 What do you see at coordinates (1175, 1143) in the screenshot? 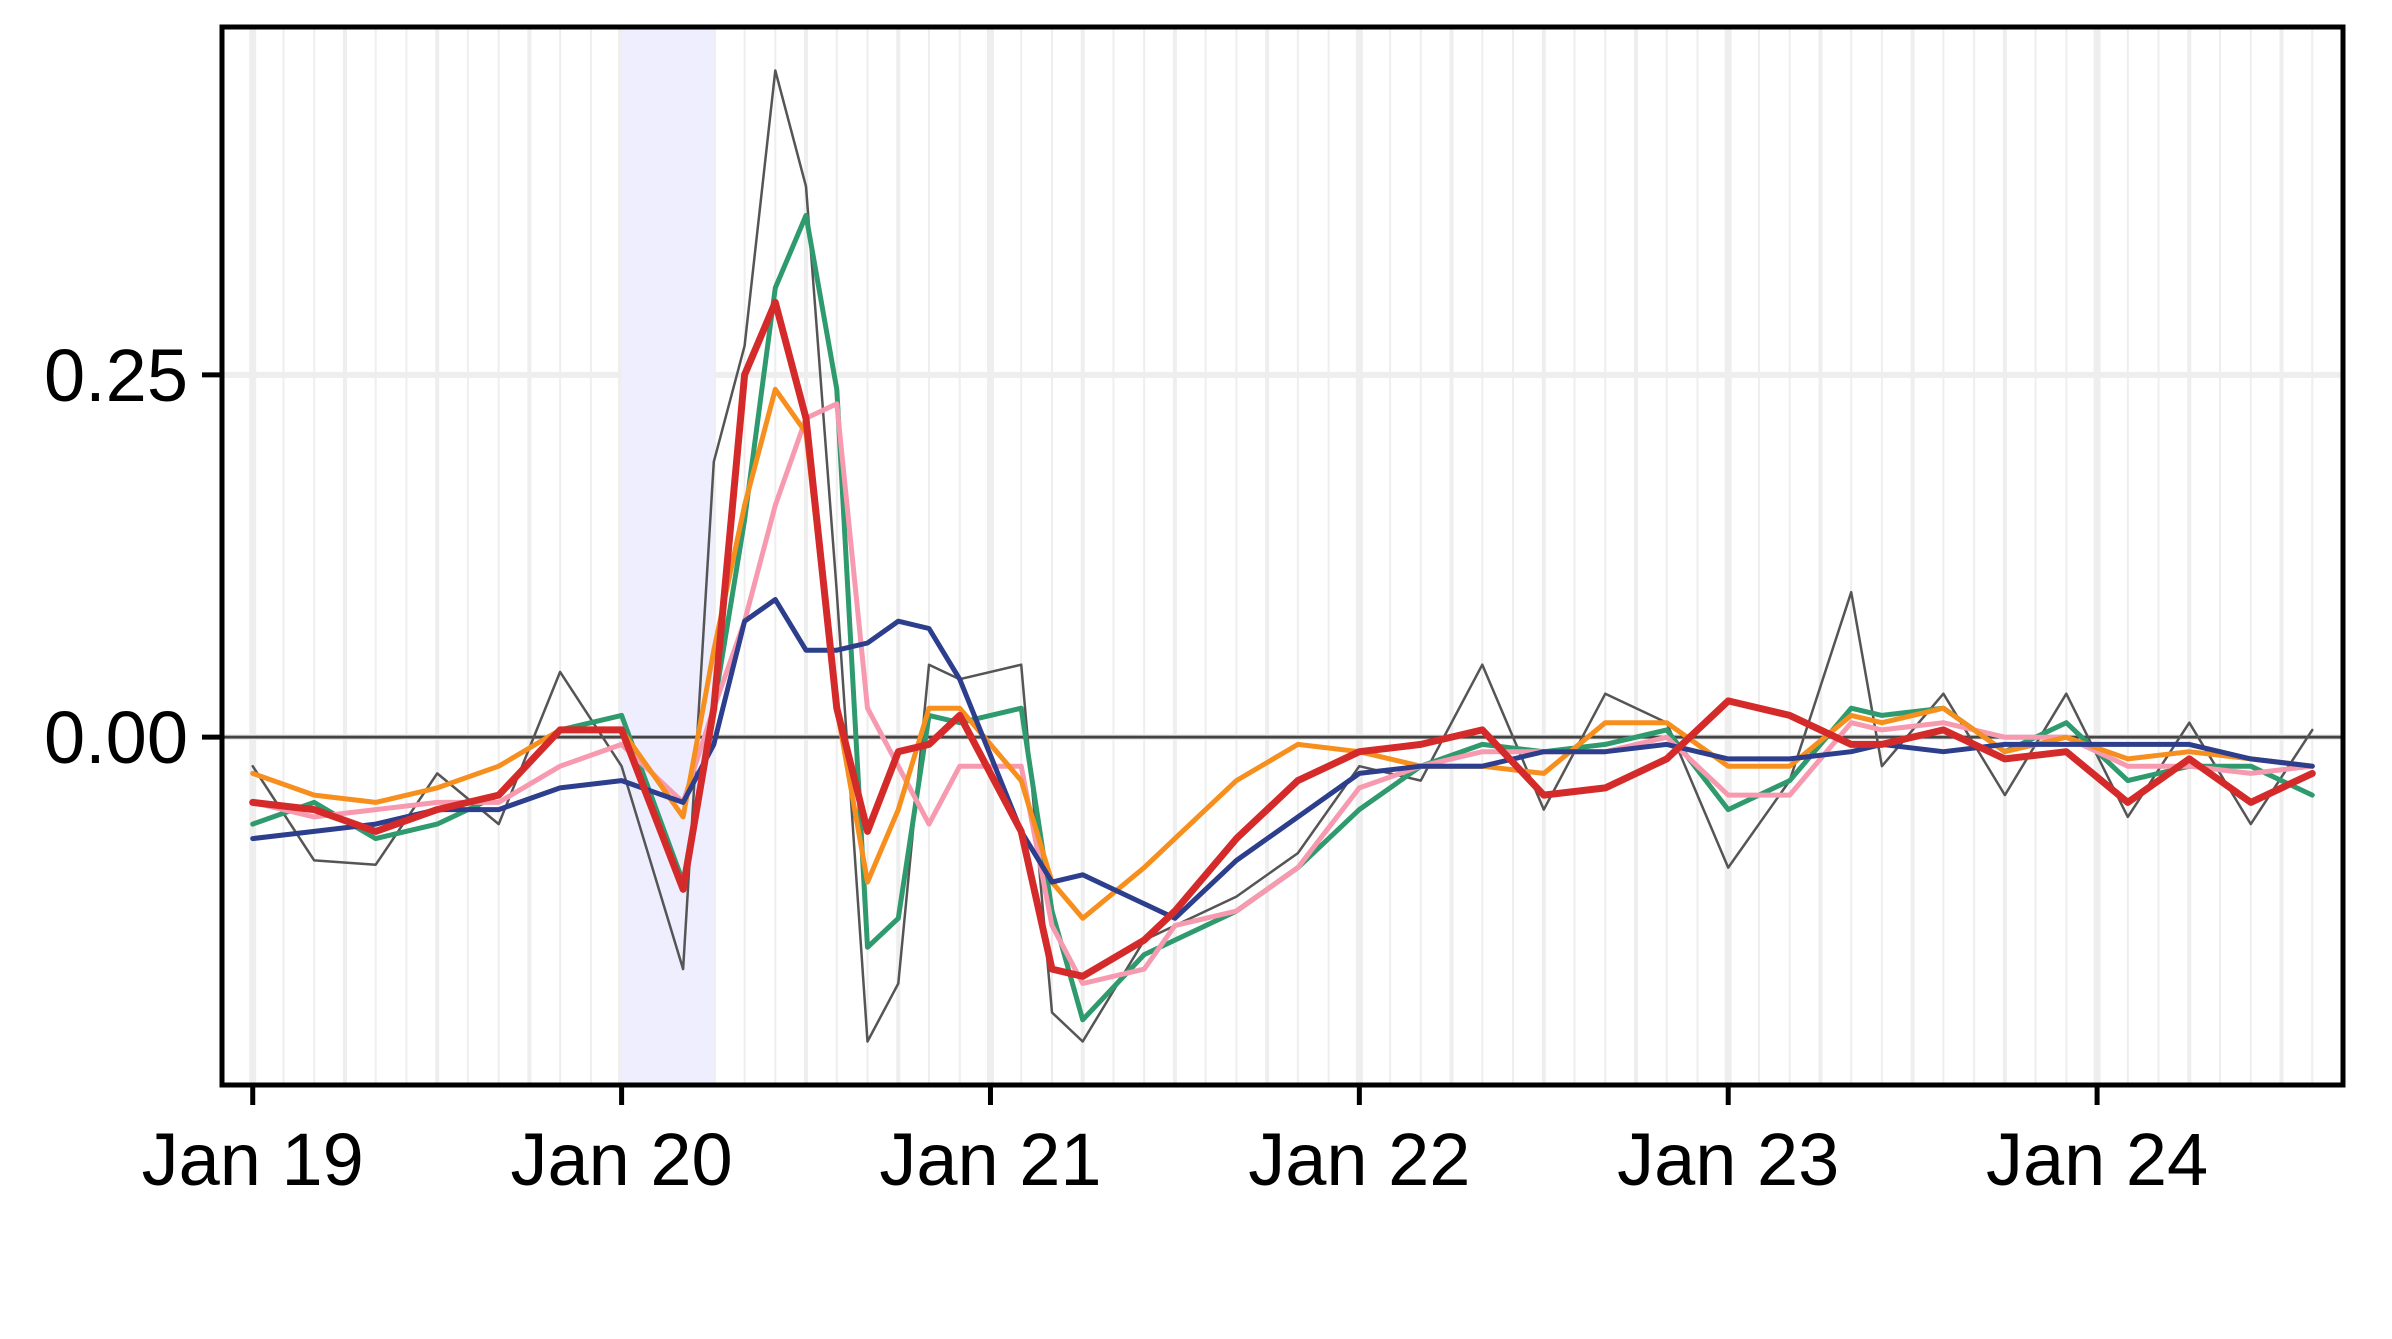
I see `x-axis-ticks: Jan 19 Jan 20 Jan 21 Jan 22 Jan 23 Jan 24` at bounding box center [1175, 1143].